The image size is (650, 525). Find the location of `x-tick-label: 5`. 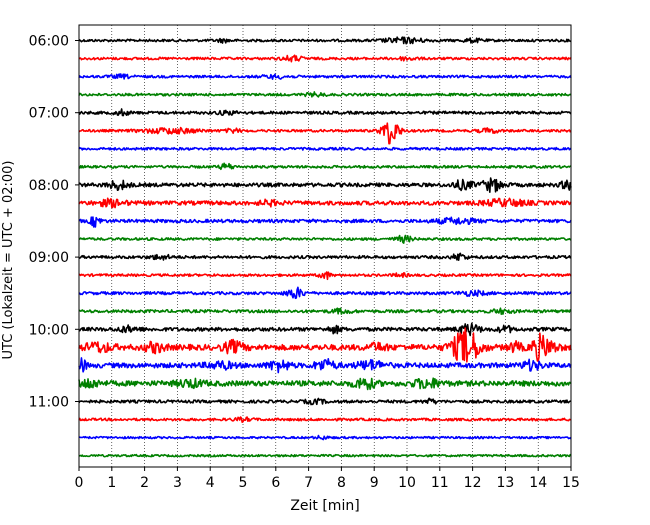

x-tick-label: 5 is located at coordinates (243, 483).